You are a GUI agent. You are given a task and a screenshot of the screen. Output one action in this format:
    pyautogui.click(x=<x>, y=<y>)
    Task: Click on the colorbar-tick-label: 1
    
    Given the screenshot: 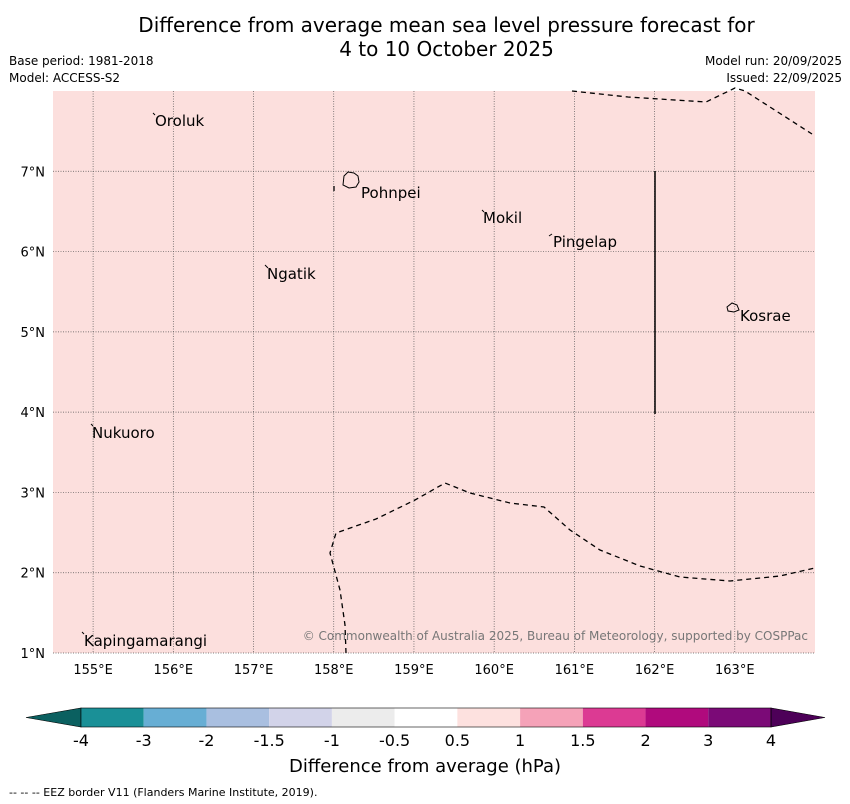 What is the action you would take?
    pyautogui.click(x=520, y=740)
    